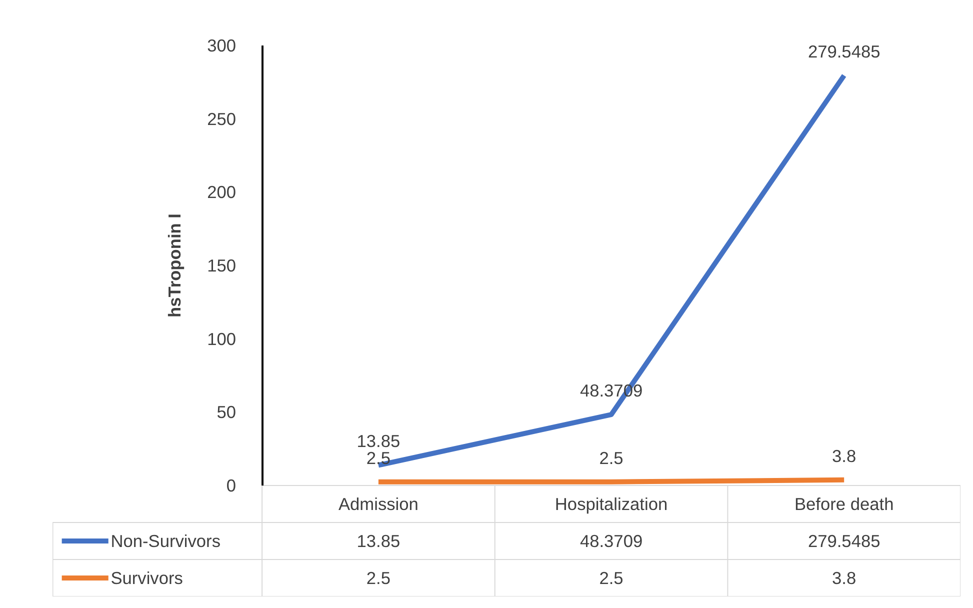 This screenshot has height=608, width=973. Describe the element at coordinates (611, 458) in the screenshot. I see `data-label: 2.5` at that location.